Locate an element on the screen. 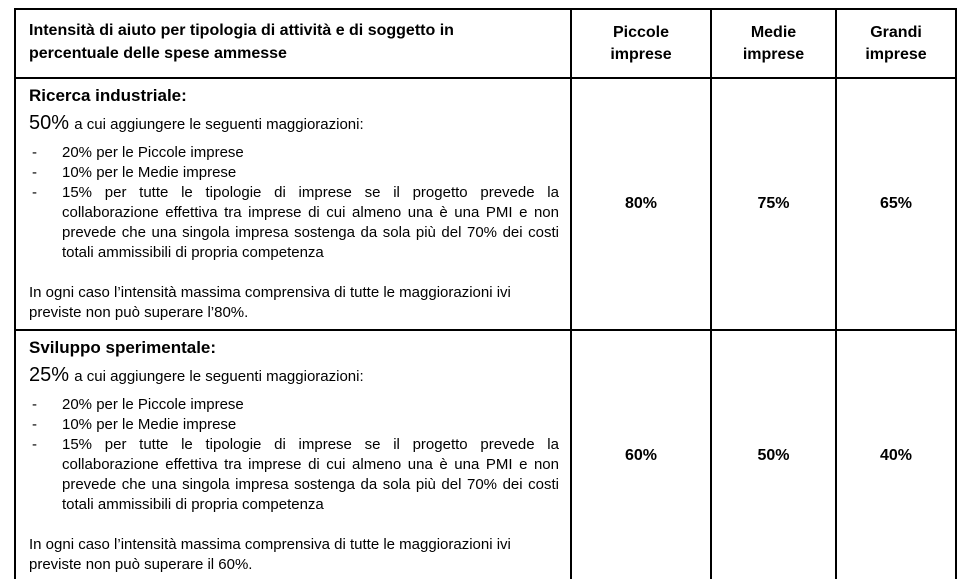 This screenshot has height=579, width=962. activity-title: Ricerca industriale: is located at coordinates (108, 95).